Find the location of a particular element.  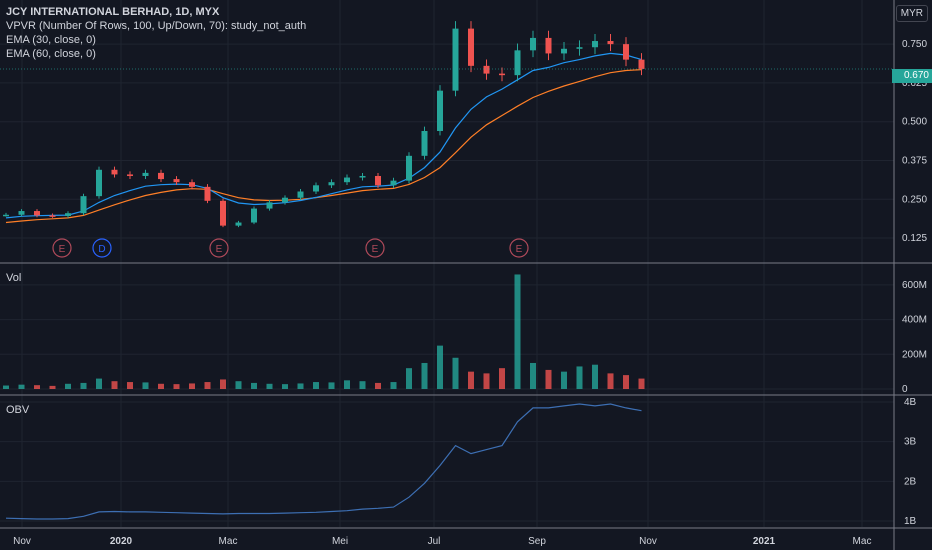

volume-tick-label: 200M is located at coordinates (914, 354).